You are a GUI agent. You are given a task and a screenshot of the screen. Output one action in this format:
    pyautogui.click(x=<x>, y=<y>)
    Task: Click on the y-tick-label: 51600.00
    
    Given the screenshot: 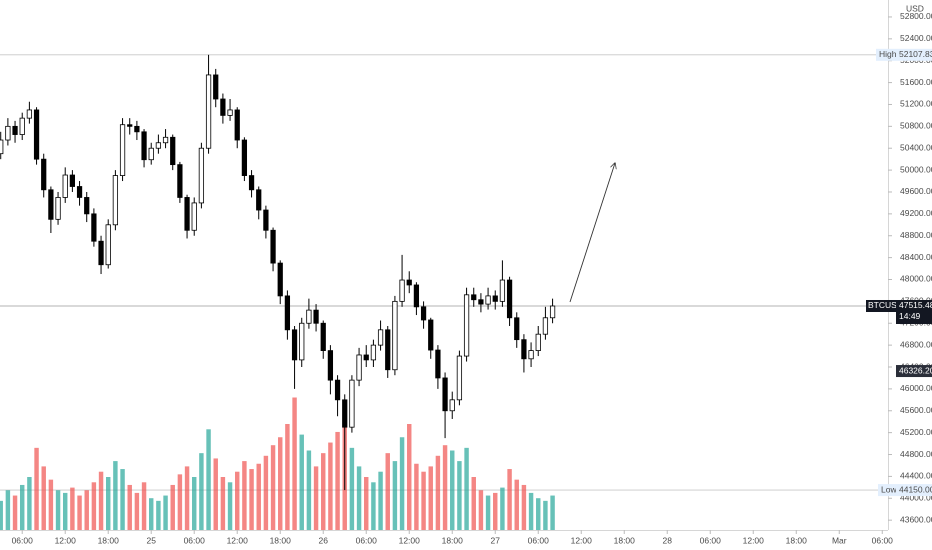 What is the action you would take?
    pyautogui.click(x=916, y=82)
    